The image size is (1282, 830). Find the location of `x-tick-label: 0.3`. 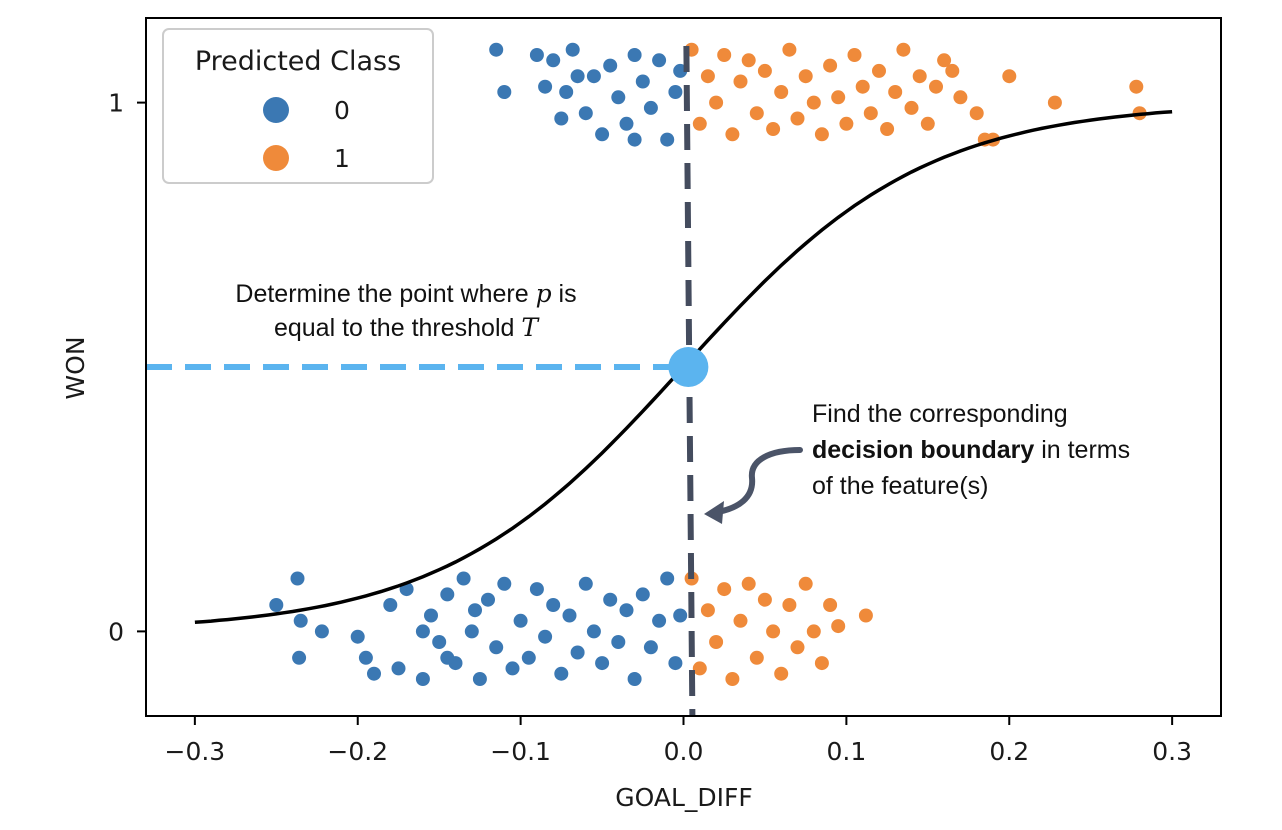

x-tick-label: 0.3 is located at coordinates (1172, 751).